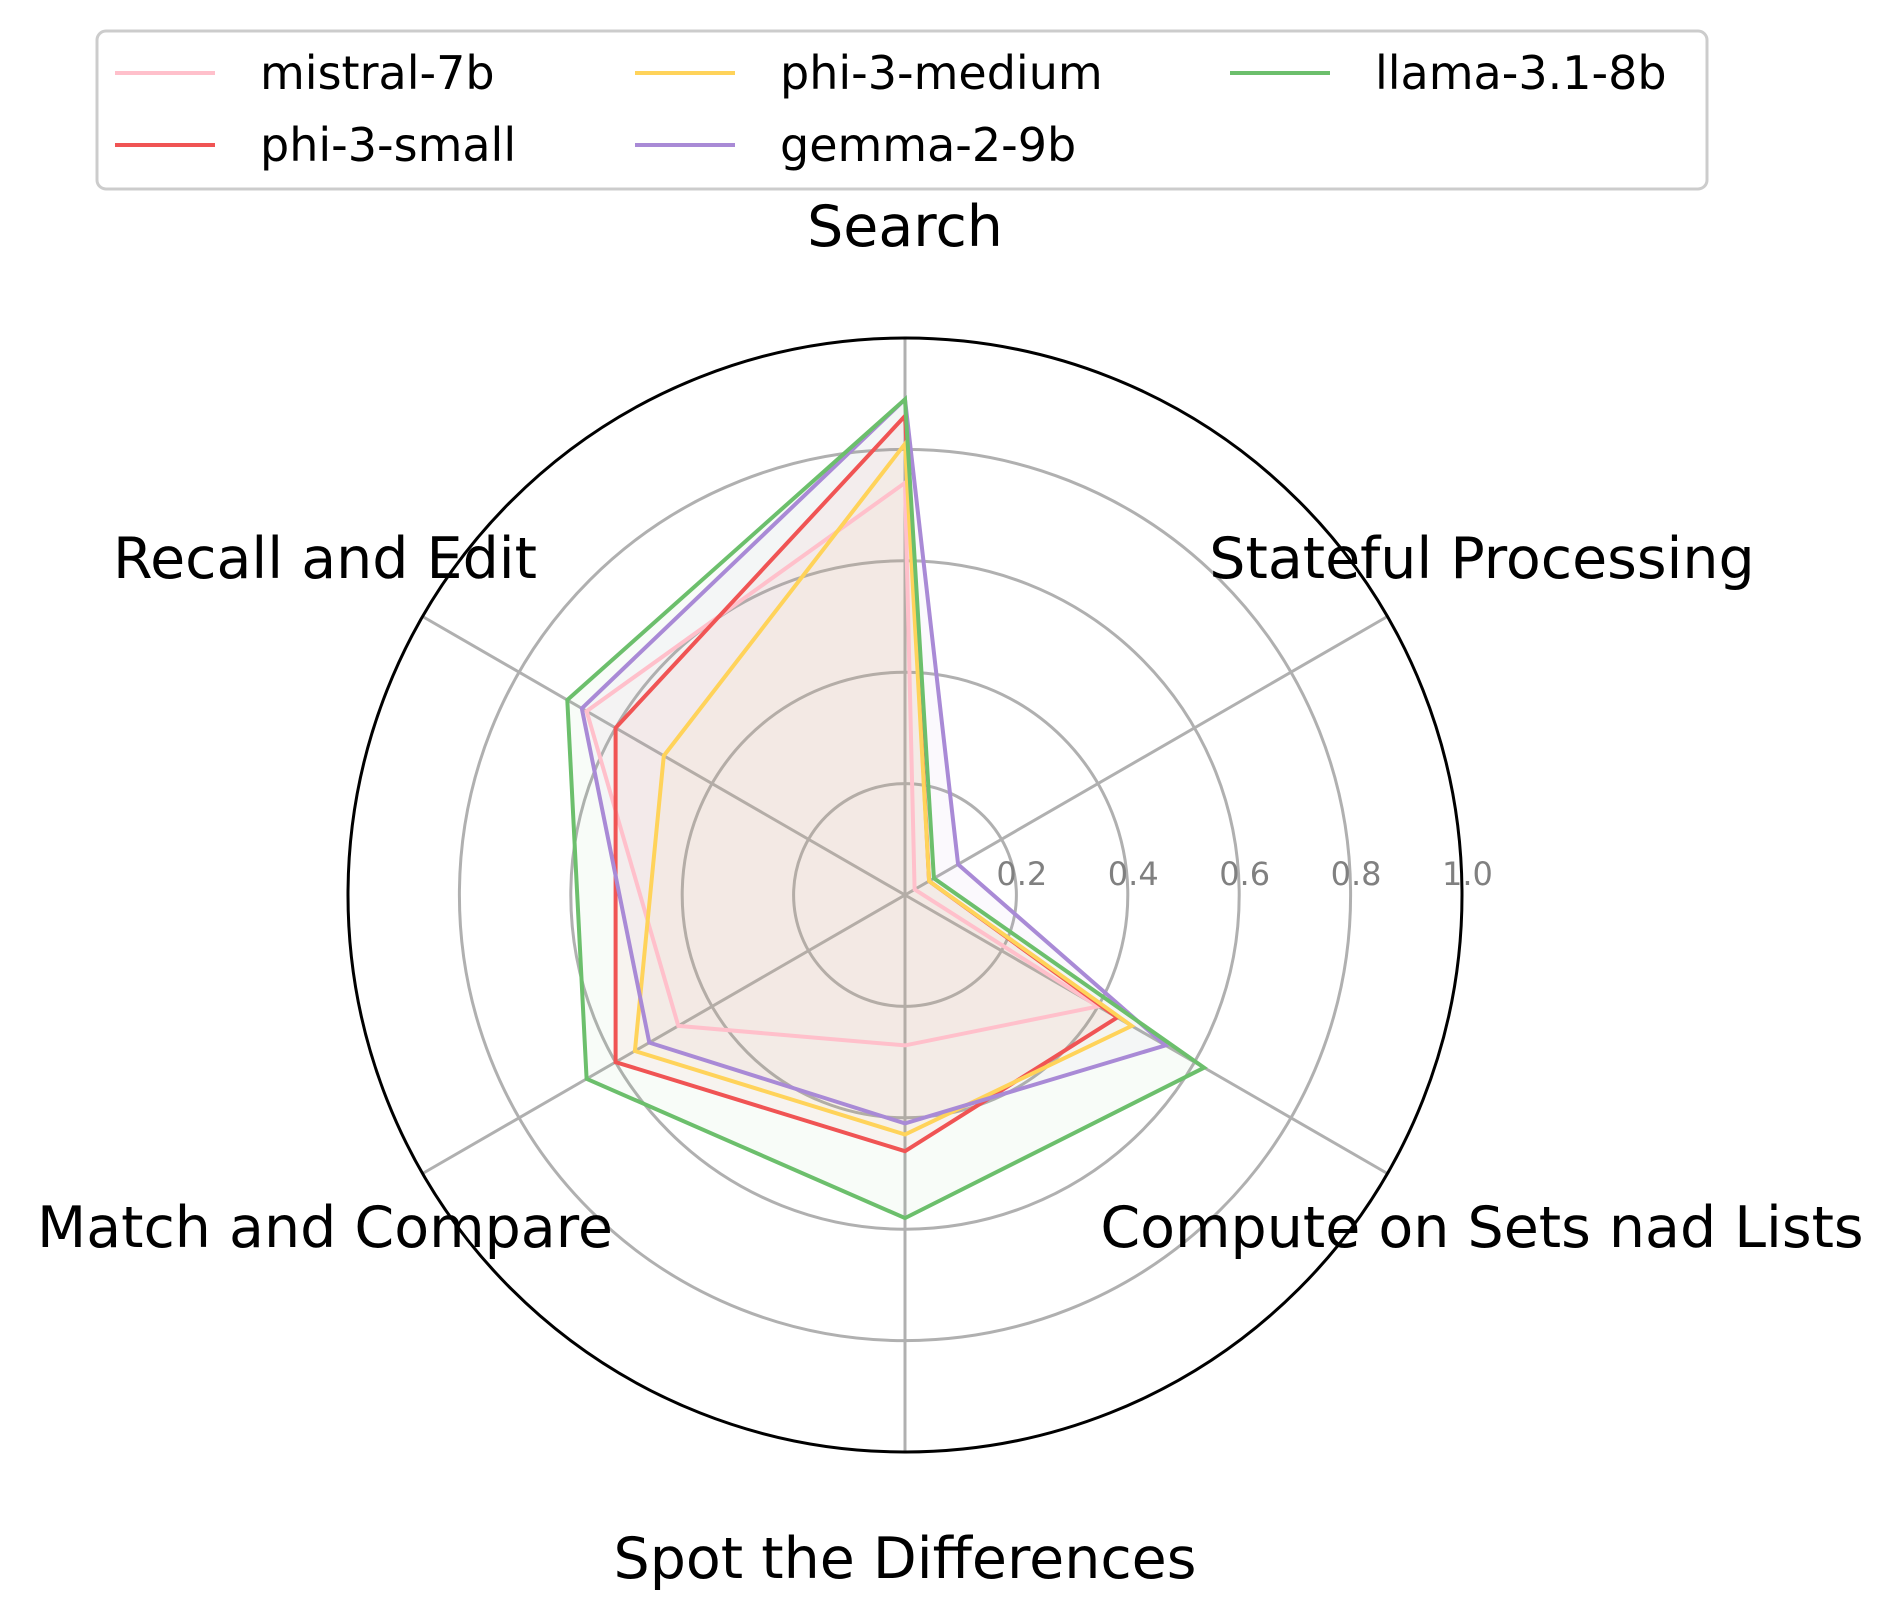 This screenshot has height=1615, width=1897. I want to click on legend-label-phi-3-small: phi-3-small, so click(388, 145).